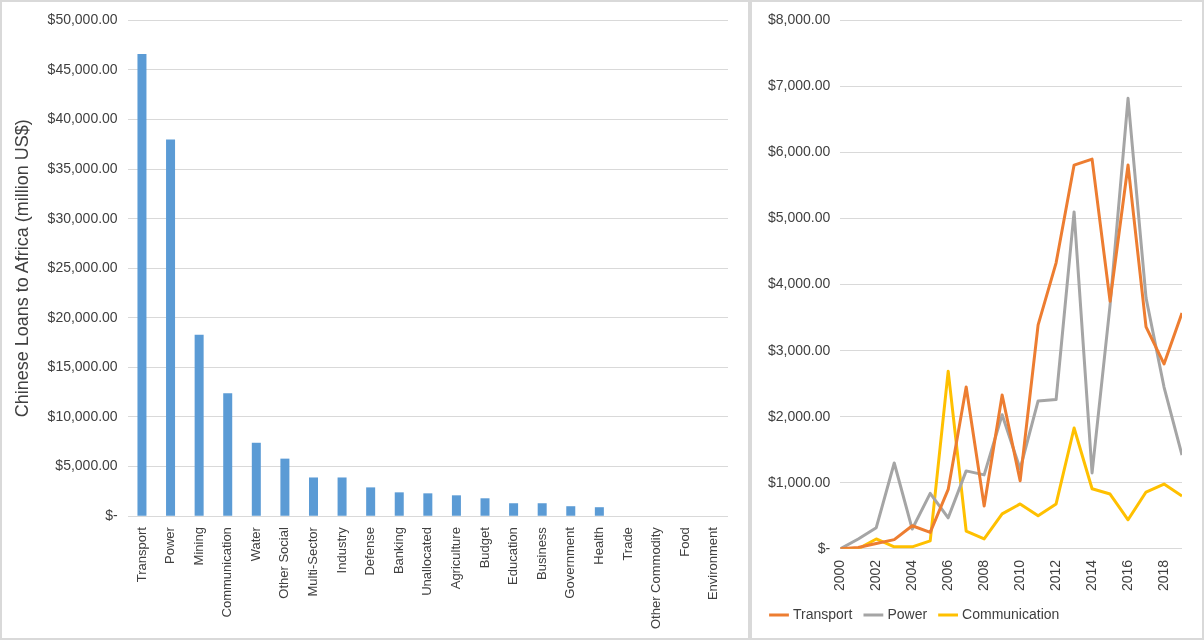 The image size is (1204, 640). What do you see at coordinates (82, 415) in the screenshot?
I see `y-tick-label: $10,000.00` at bounding box center [82, 415].